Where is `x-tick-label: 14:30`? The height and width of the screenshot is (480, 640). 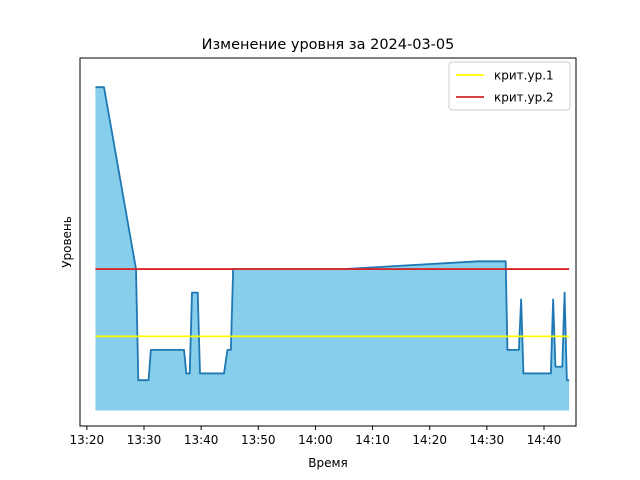
x-tick-label: 14:30 is located at coordinates (487, 440).